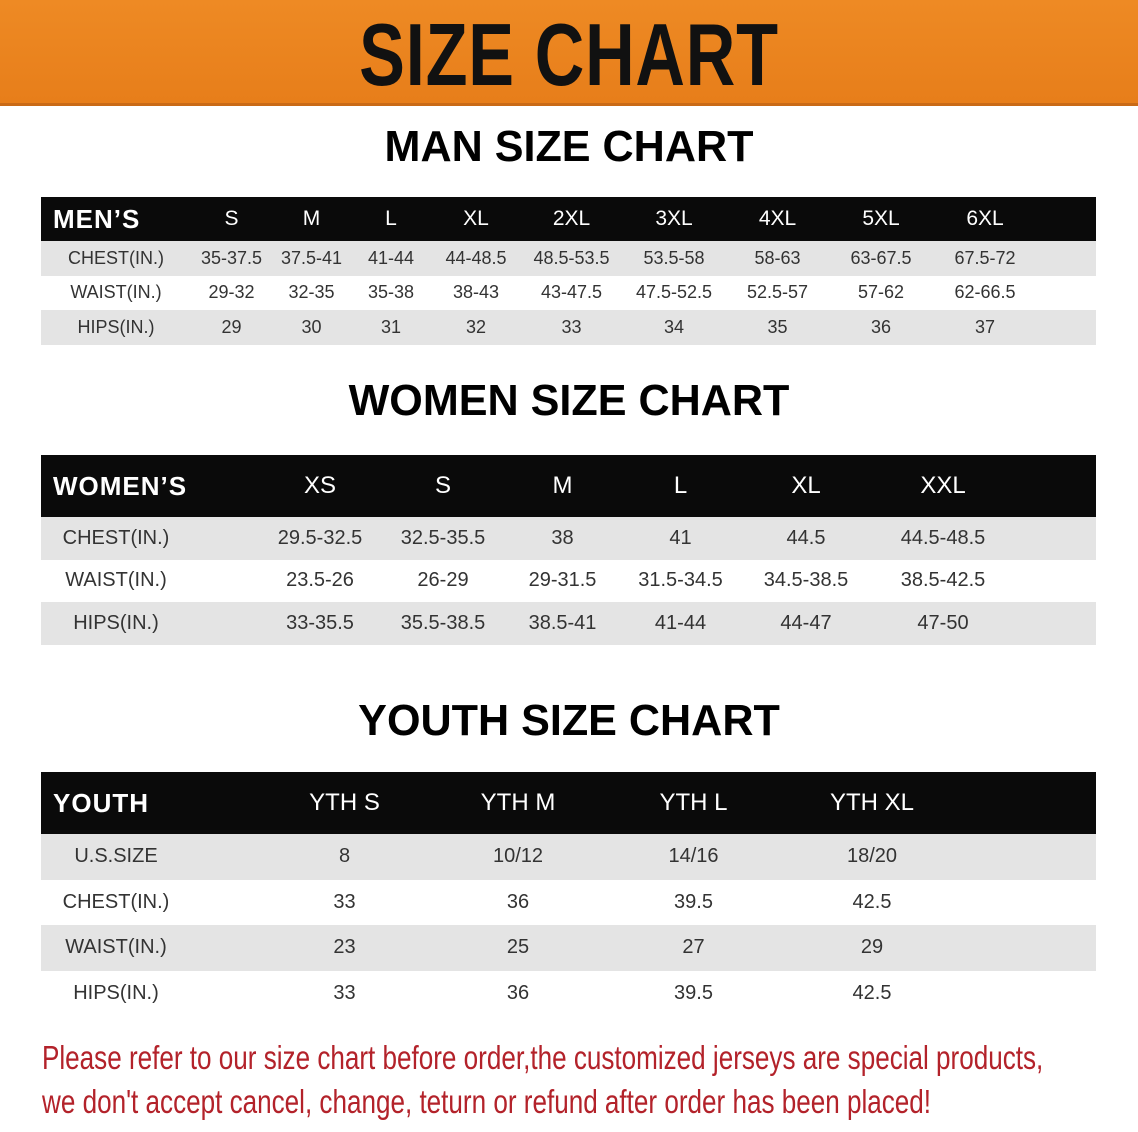 The width and height of the screenshot is (1138, 1132). Describe the element at coordinates (777, 292) in the screenshot. I see `table-cell: 52.5-57` at that location.